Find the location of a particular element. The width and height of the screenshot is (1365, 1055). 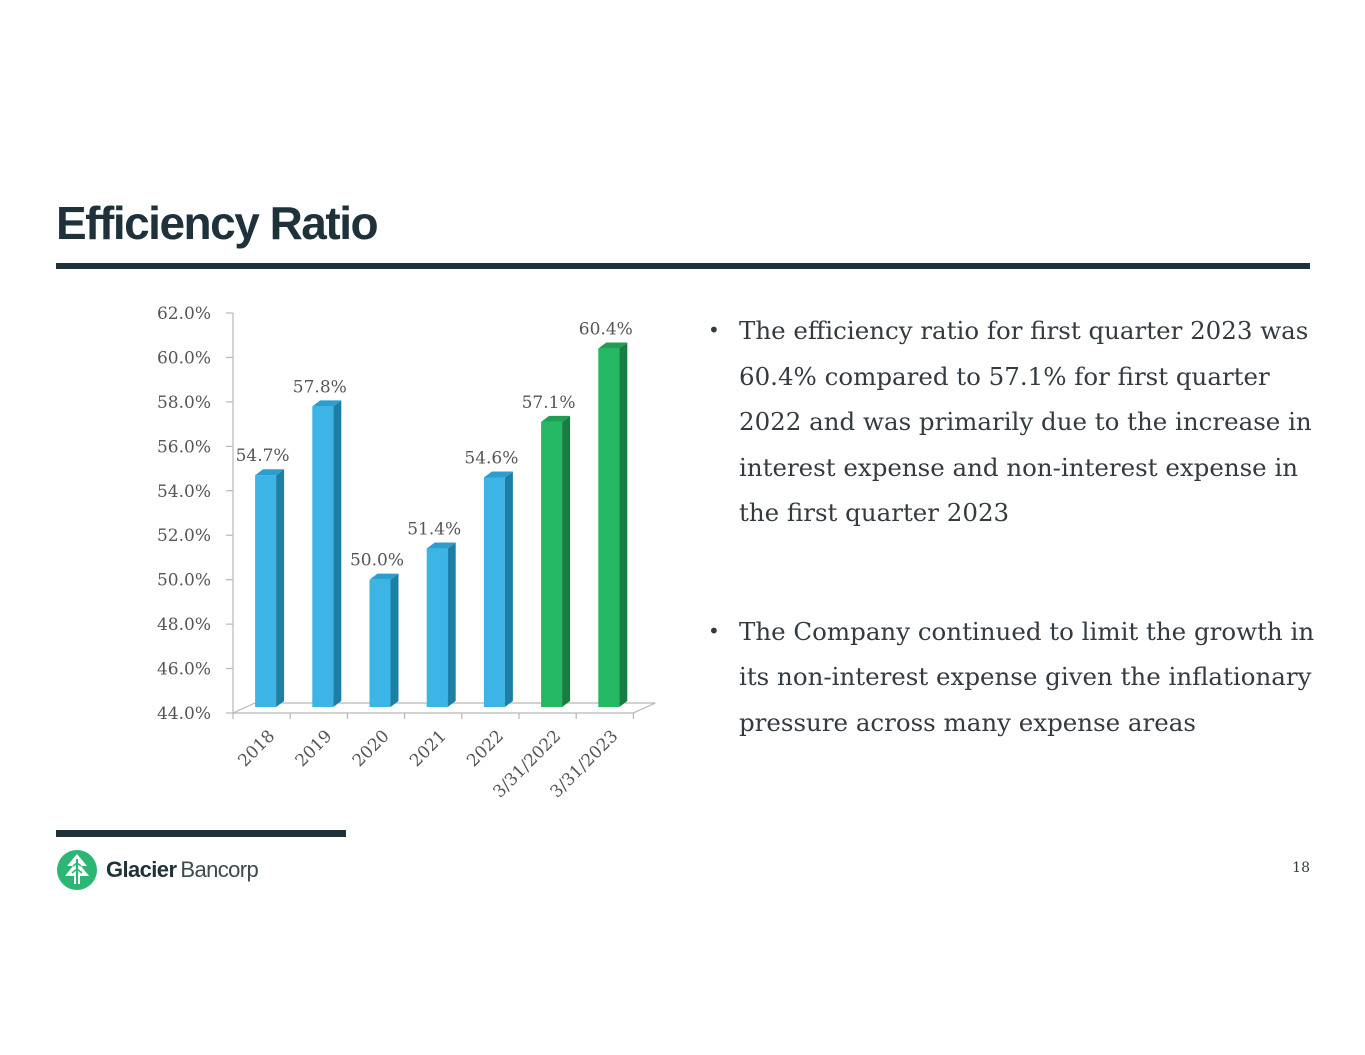

x-tick-label: 2021 is located at coordinates (428, 748).